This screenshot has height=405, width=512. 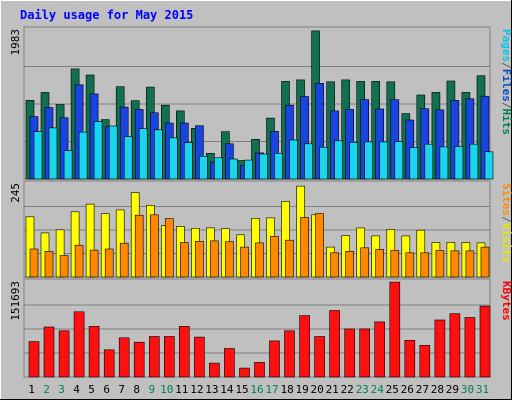 I want to click on day-label-31: 31, so click(x=482, y=389).